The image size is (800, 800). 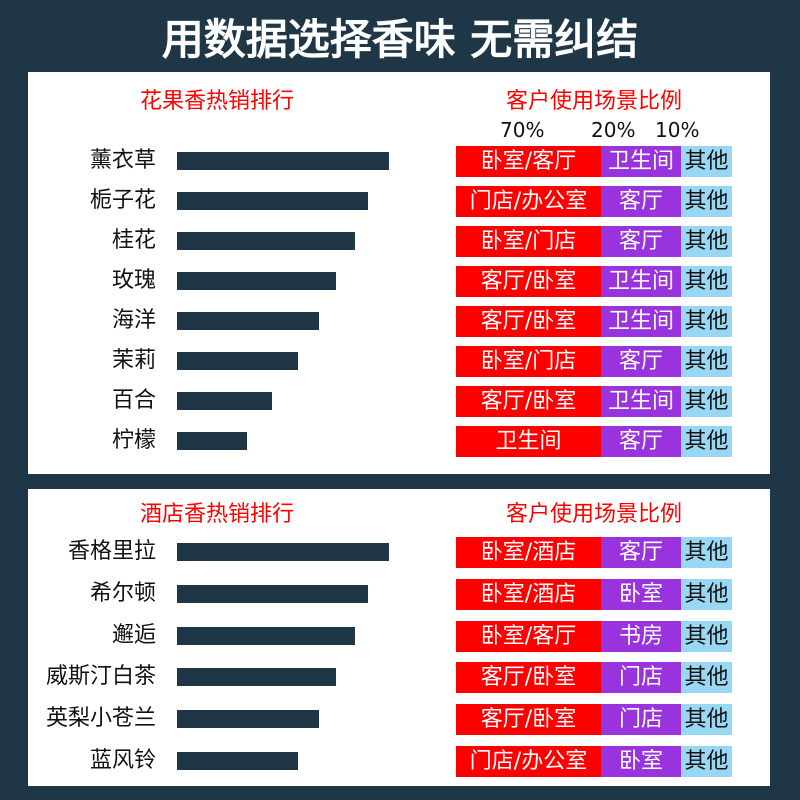 I want to click on category-label: 海洋, so click(x=133, y=320).